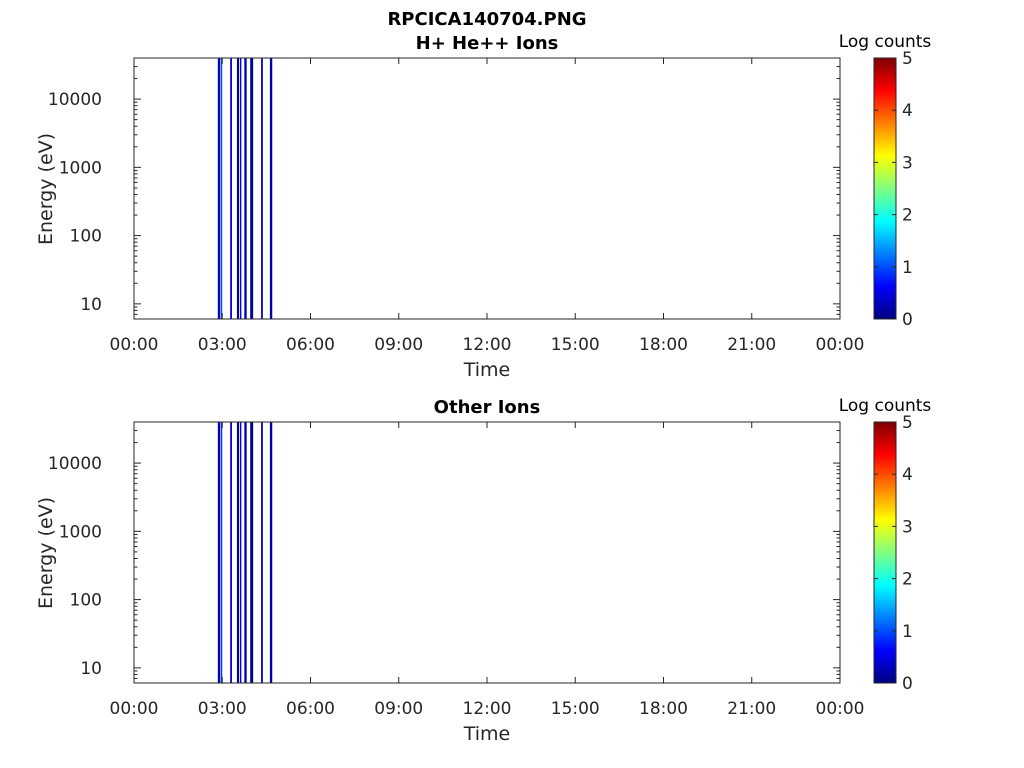 The height and width of the screenshot is (768, 1024). Describe the element at coordinates (487, 407) in the screenshot. I see `panel-title: Other Ions` at that location.